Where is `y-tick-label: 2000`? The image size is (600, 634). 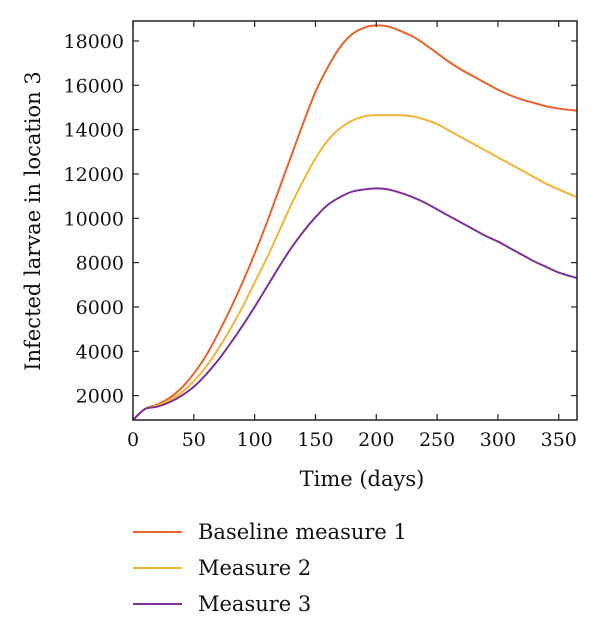
y-tick-label: 2000 is located at coordinates (100, 397).